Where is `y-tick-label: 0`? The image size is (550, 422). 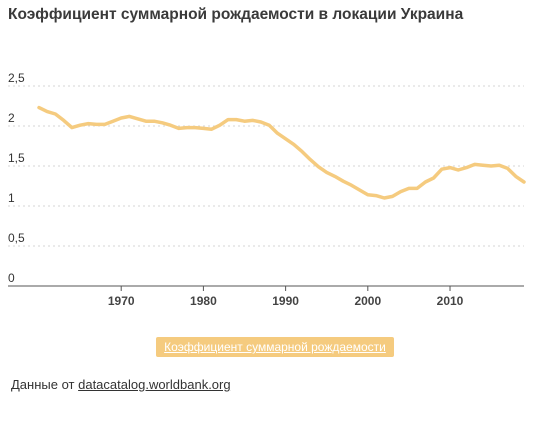 y-tick-label: 0 is located at coordinates (11, 278).